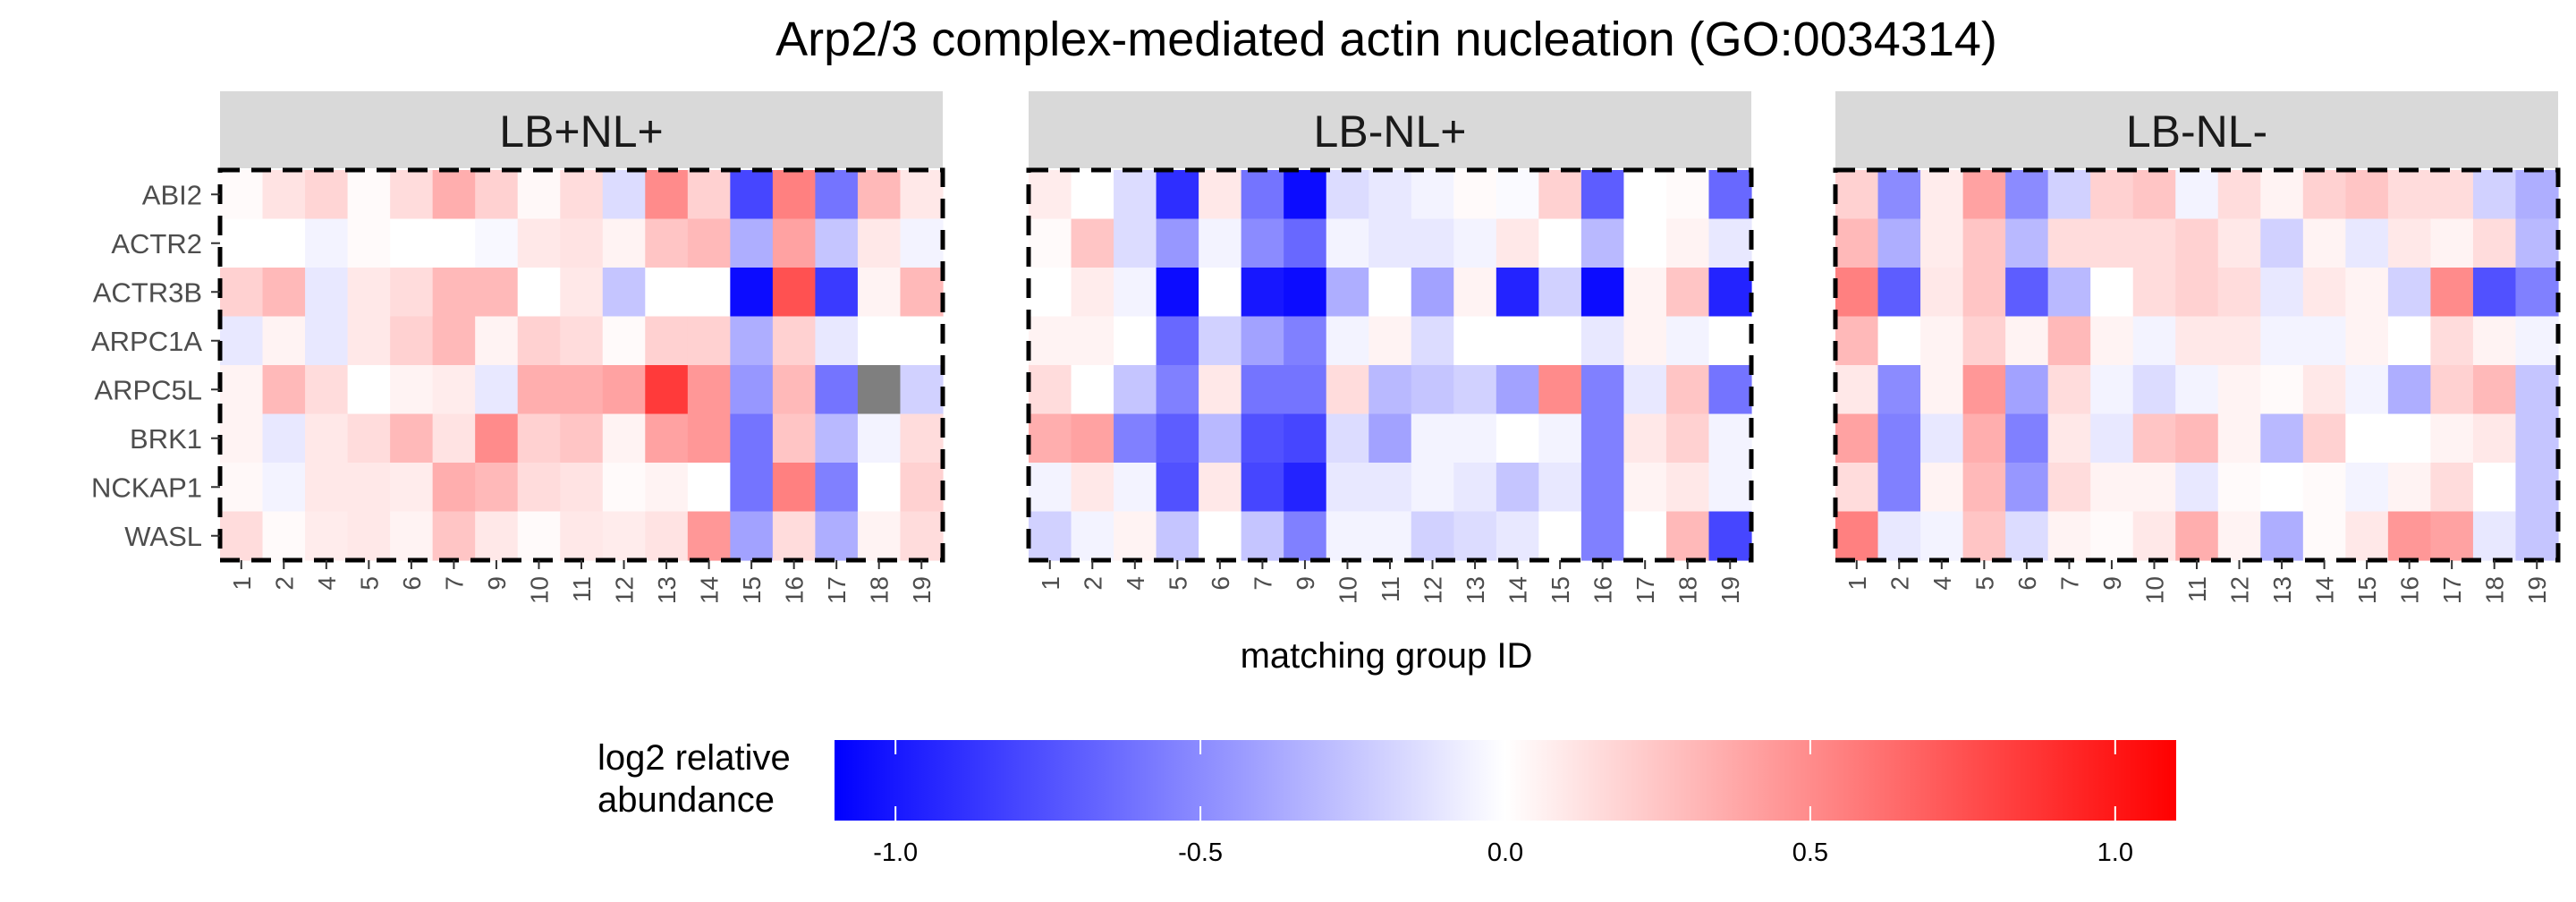  I want to click on x-tick-label: 9, so click(1305, 583).